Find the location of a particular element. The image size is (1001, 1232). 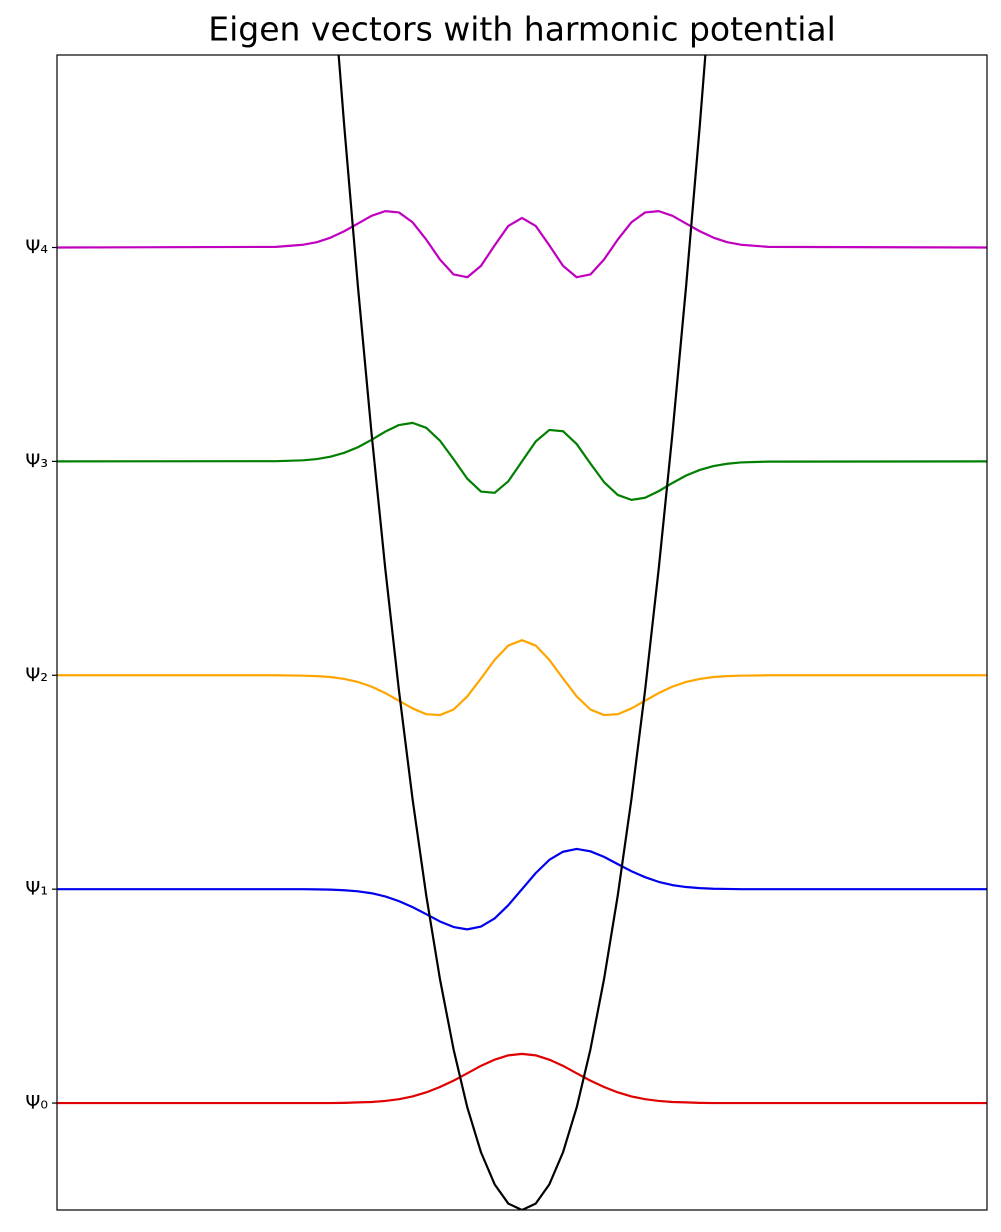

y-tick-label: Ψ₀ is located at coordinates (36, 1103).